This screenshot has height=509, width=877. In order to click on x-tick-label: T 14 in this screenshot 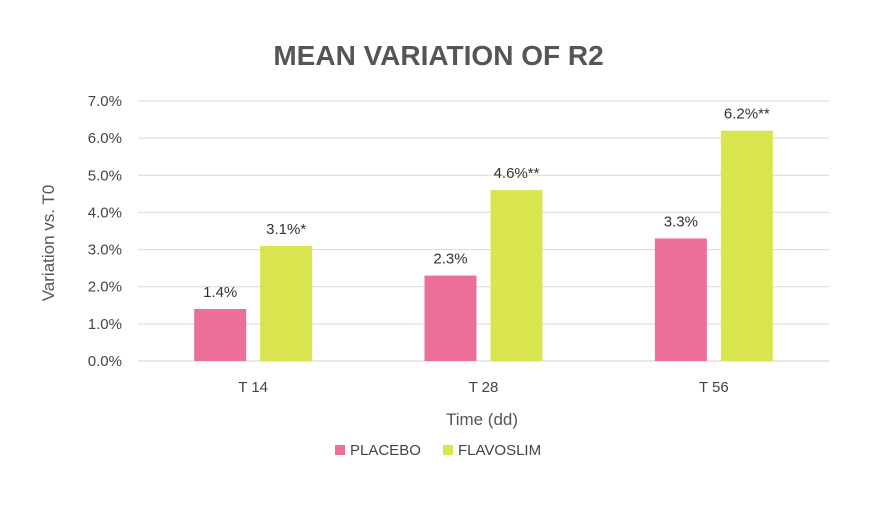, I will do `click(253, 387)`.